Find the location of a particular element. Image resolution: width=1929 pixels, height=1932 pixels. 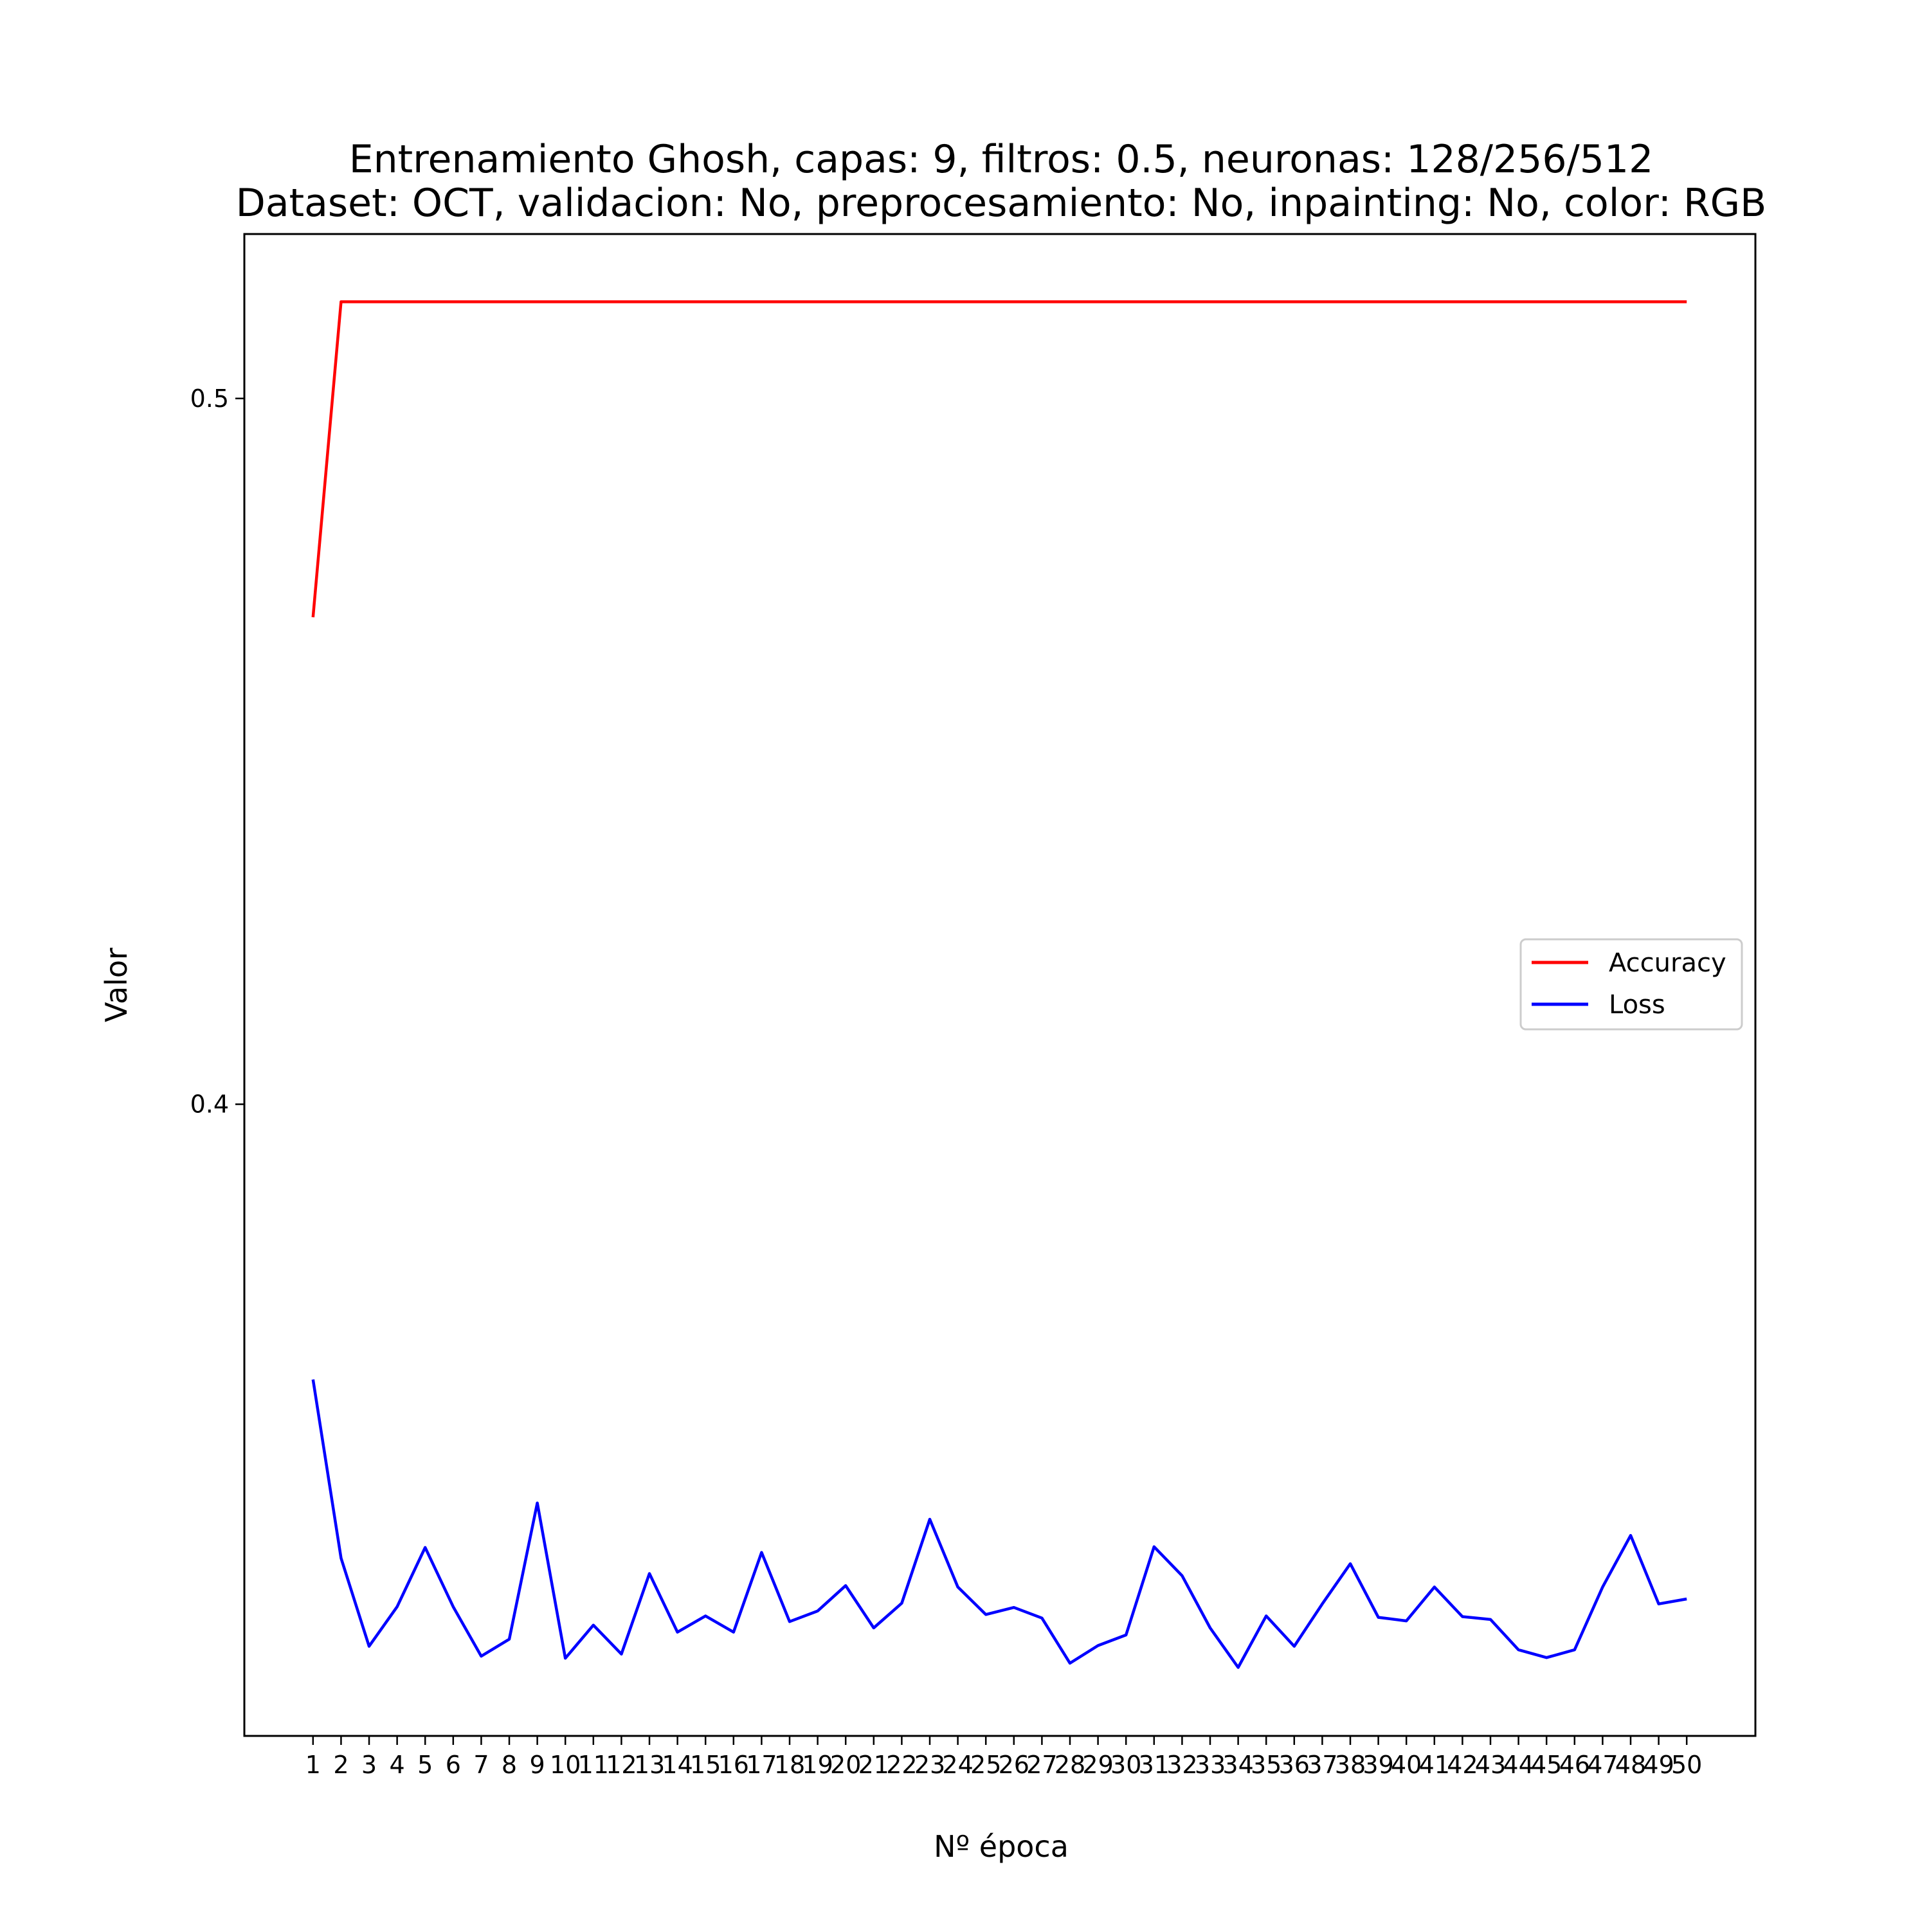

x-tick-label: 39 is located at coordinates (1378, 1765).